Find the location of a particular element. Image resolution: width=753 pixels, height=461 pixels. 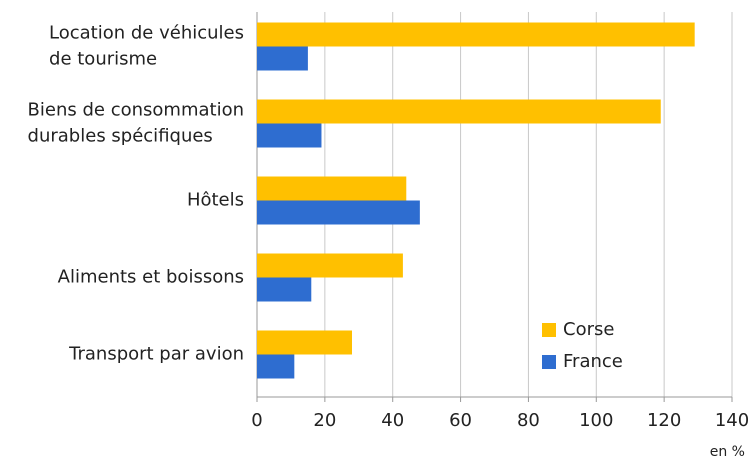

x-tick-label: 140 is located at coordinates (732, 420).